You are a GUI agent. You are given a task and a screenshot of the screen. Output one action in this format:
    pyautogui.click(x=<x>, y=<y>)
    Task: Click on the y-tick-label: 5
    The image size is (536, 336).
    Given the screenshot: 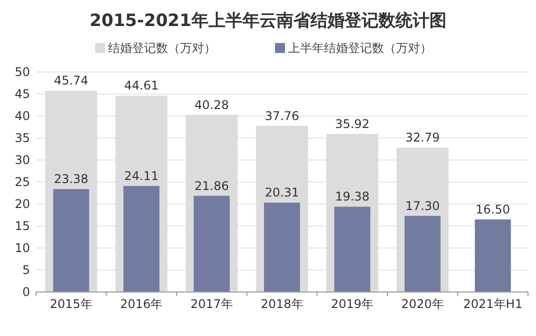 What is the action you would take?
    pyautogui.click(x=26, y=270)
    